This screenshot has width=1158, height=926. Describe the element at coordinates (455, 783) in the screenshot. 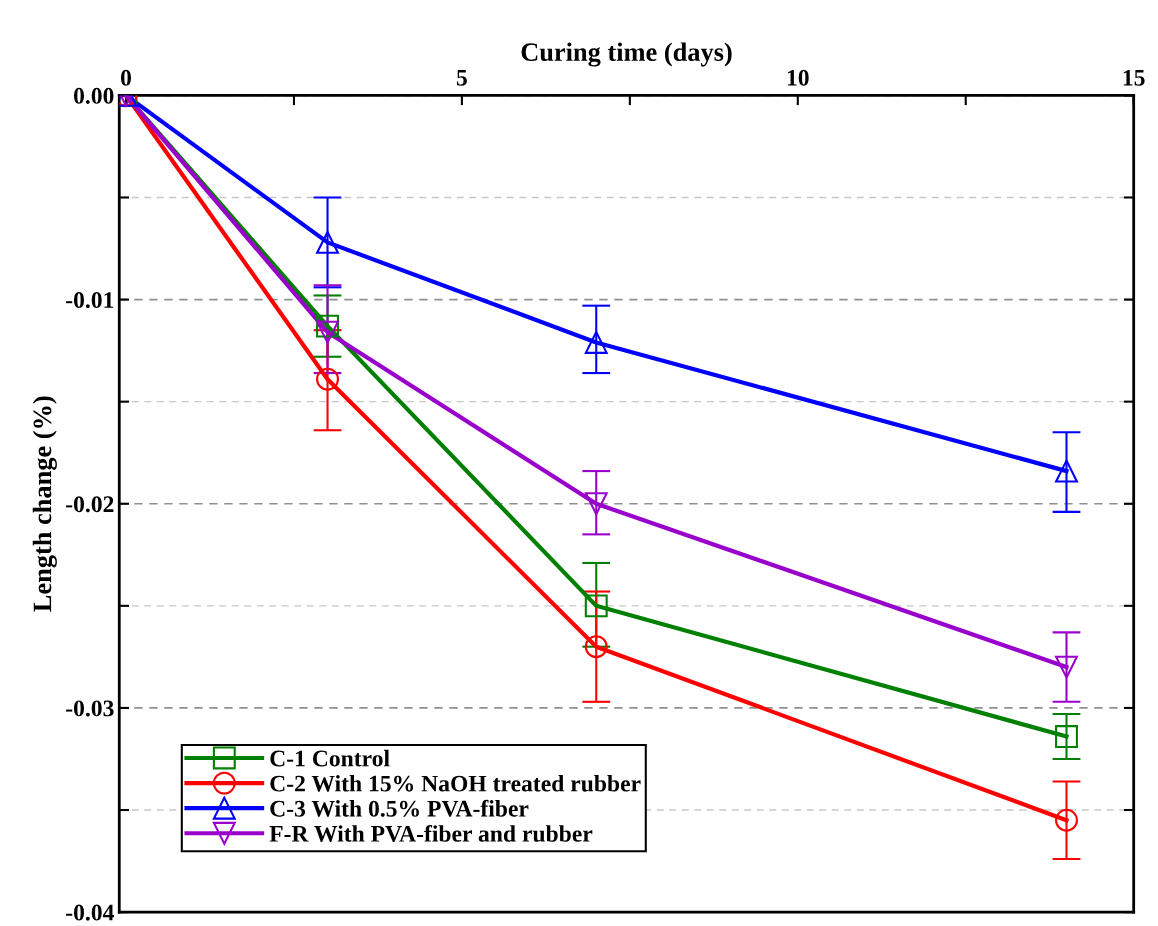

I see `legend-label: C-2 With 15% NaOH treated rubber` at that location.